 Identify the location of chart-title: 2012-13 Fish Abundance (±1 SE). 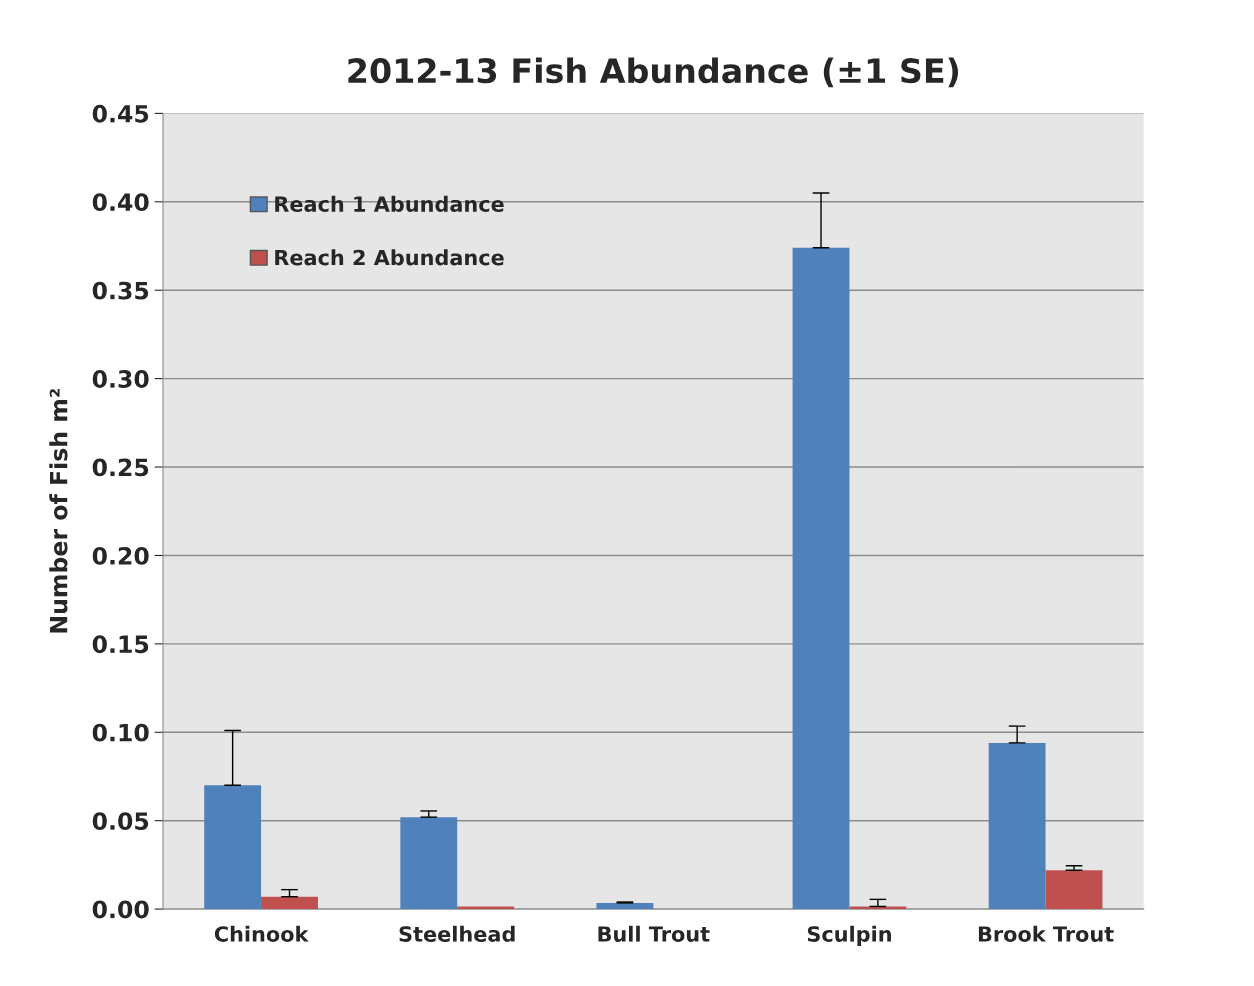
(653, 72).